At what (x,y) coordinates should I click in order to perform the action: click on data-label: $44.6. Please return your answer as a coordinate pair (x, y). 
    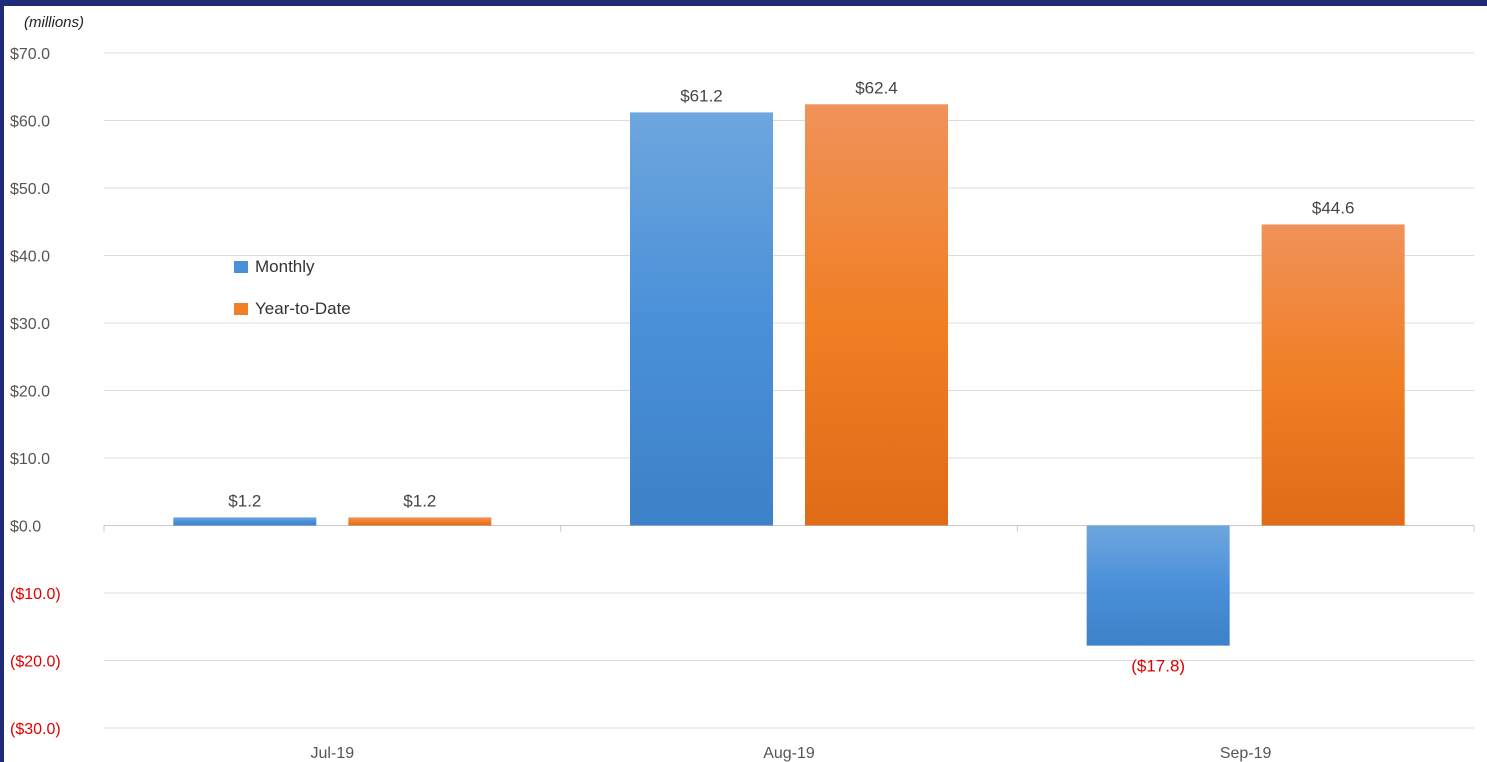
    Looking at the image, I should click on (1333, 207).